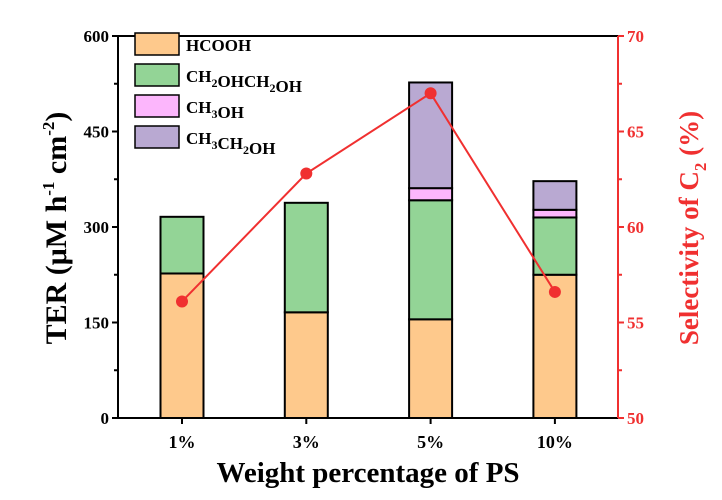 The width and height of the screenshot is (722, 500). What do you see at coordinates (555, 213) in the screenshot?
I see `bar-segment-ch3oh-10pct` at bounding box center [555, 213].